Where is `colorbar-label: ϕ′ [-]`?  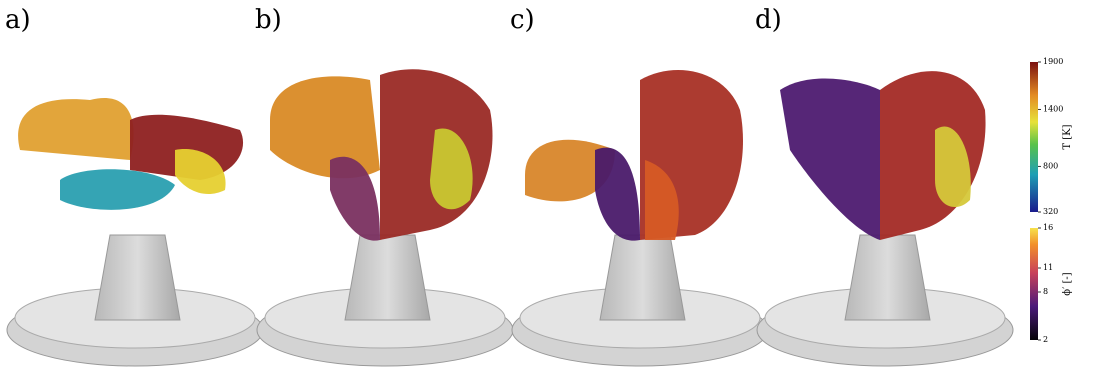
colorbar-label: ϕ′ [-] is located at coordinates (1067, 284).